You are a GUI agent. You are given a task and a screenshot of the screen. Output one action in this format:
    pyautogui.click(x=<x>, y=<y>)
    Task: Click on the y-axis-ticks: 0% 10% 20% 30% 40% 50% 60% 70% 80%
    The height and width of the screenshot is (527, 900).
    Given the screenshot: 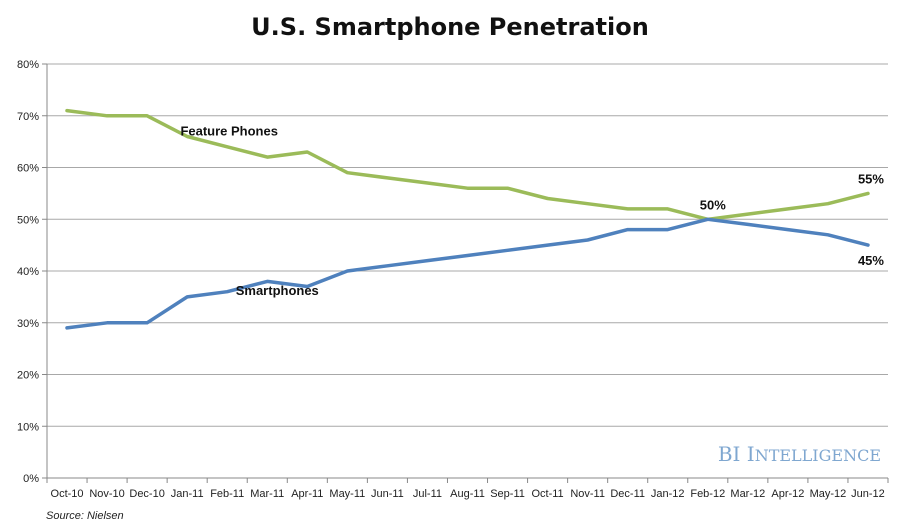 What is the action you would take?
    pyautogui.click(x=32, y=272)
    